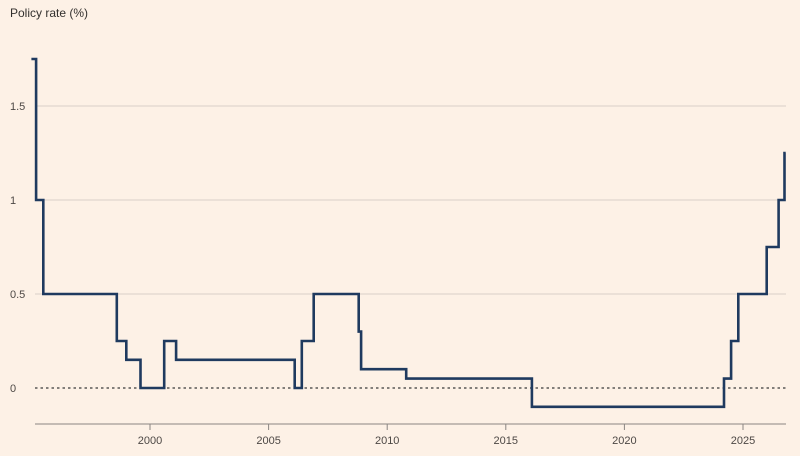 This screenshot has height=456, width=800. Describe the element at coordinates (624, 441) in the screenshot. I see `x-tick-label: 2020` at that location.